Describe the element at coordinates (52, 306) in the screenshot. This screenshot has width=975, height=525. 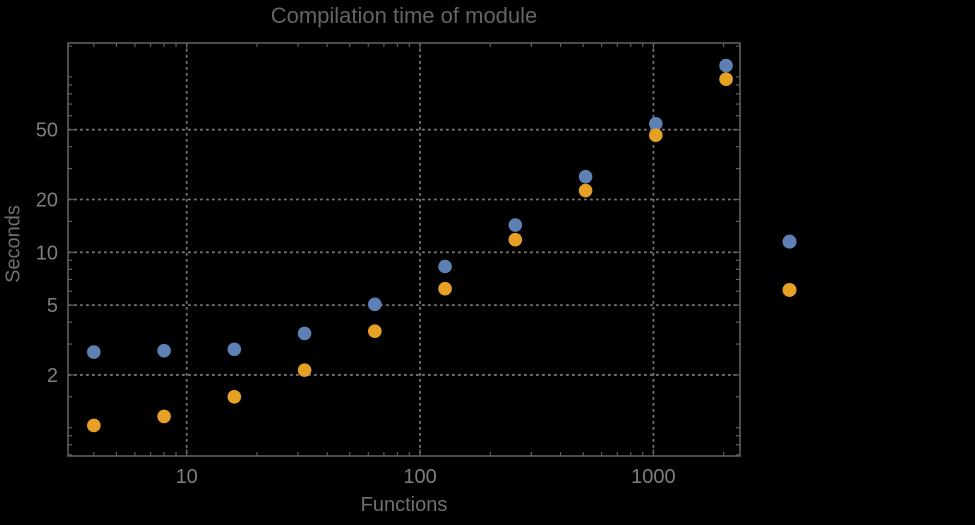
I see `y-tick-label-5: 5` at that location.